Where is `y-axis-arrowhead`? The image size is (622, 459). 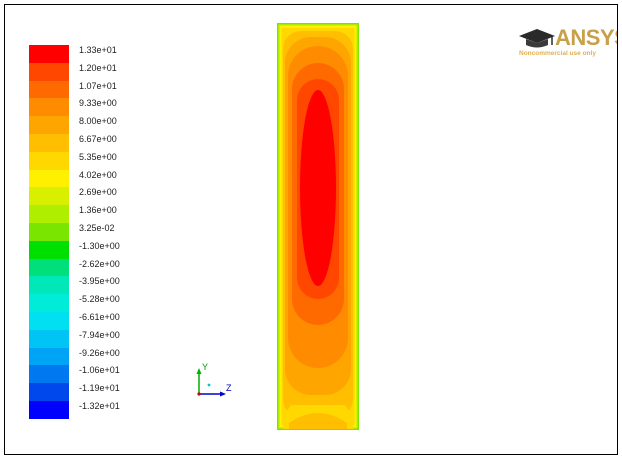
y-axis-arrowhead is located at coordinates (199, 371).